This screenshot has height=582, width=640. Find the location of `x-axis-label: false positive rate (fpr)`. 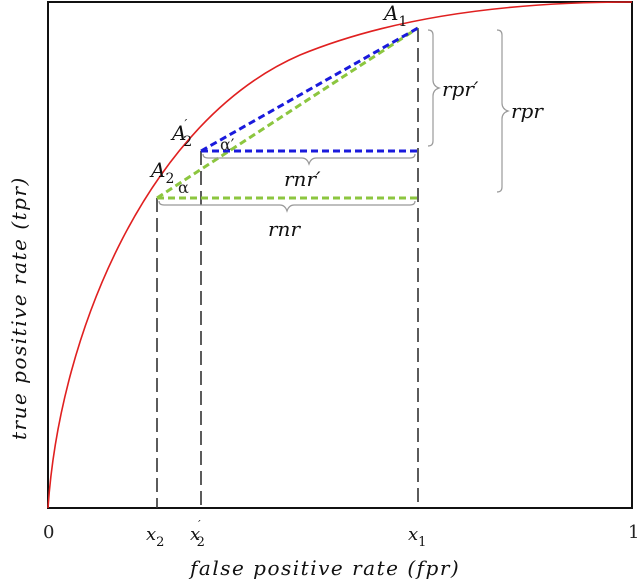

x-axis-label: false positive rate (fpr) is located at coordinates (324, 568).